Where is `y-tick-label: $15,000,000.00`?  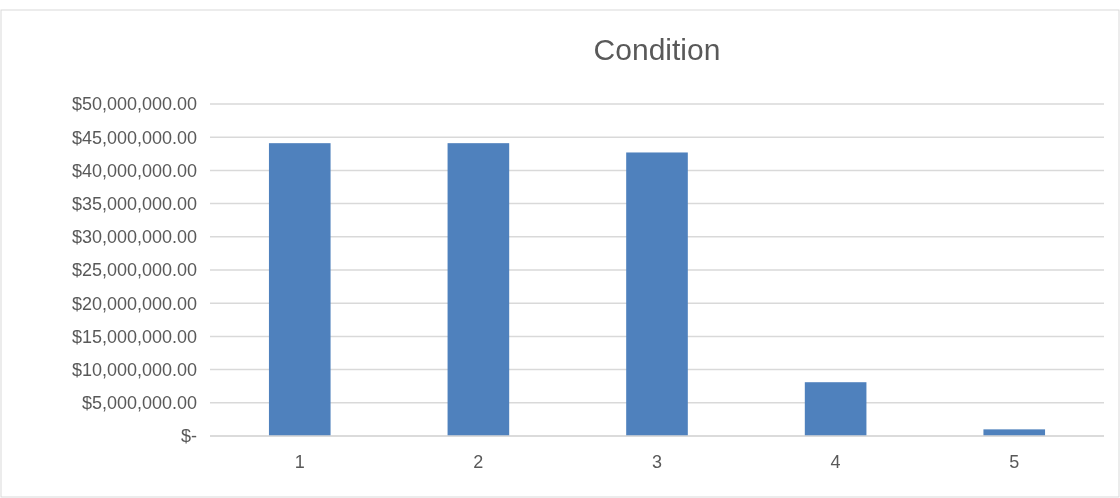
y-tick-label: $15,000,000.00 is located at coordinates (134, 336).